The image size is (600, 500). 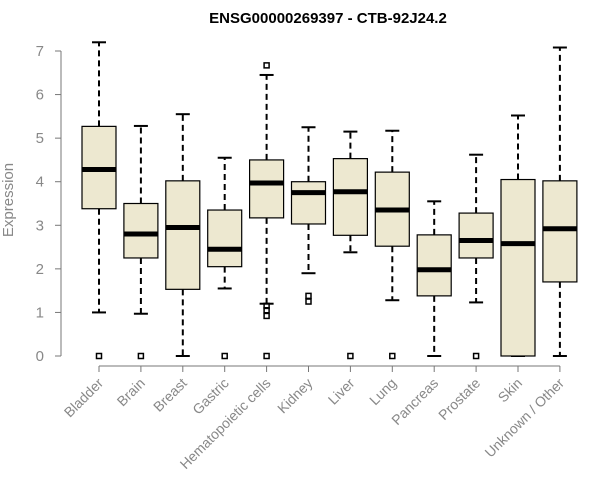 What do you see at coordinates (40, 182) in the screenshot?
I see `y-tick-label: 4` at bounding box center [40, 182].